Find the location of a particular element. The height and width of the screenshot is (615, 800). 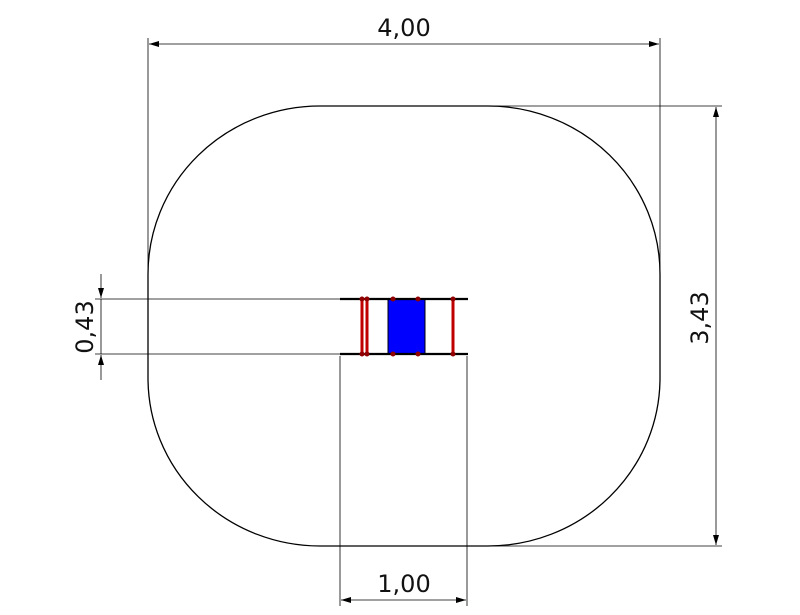

item-length-label: 1,00 is located at coordinates (403, 584).